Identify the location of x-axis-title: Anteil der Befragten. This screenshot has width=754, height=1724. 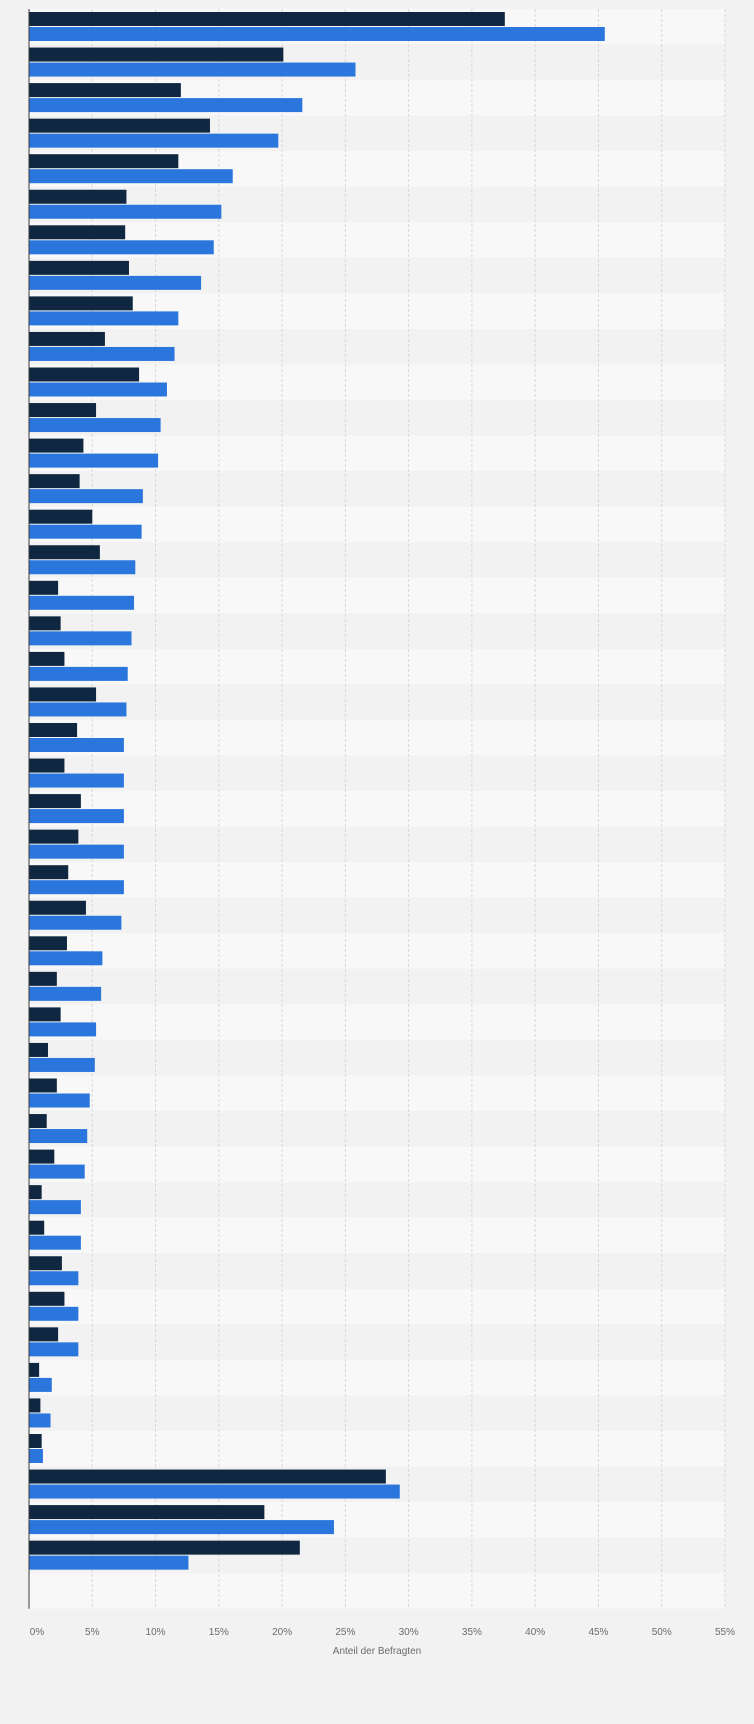
(377, 1651).